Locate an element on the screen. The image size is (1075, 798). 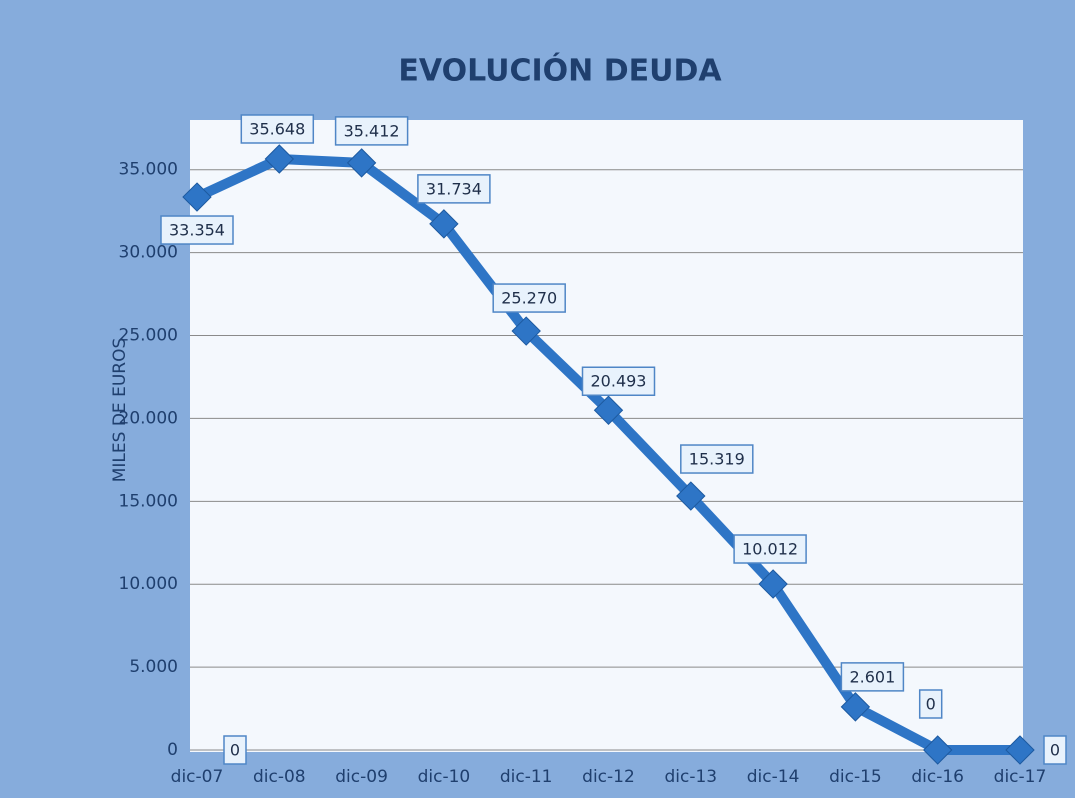
y-tick-label: 5.000 is located at coordinates (153, 667).